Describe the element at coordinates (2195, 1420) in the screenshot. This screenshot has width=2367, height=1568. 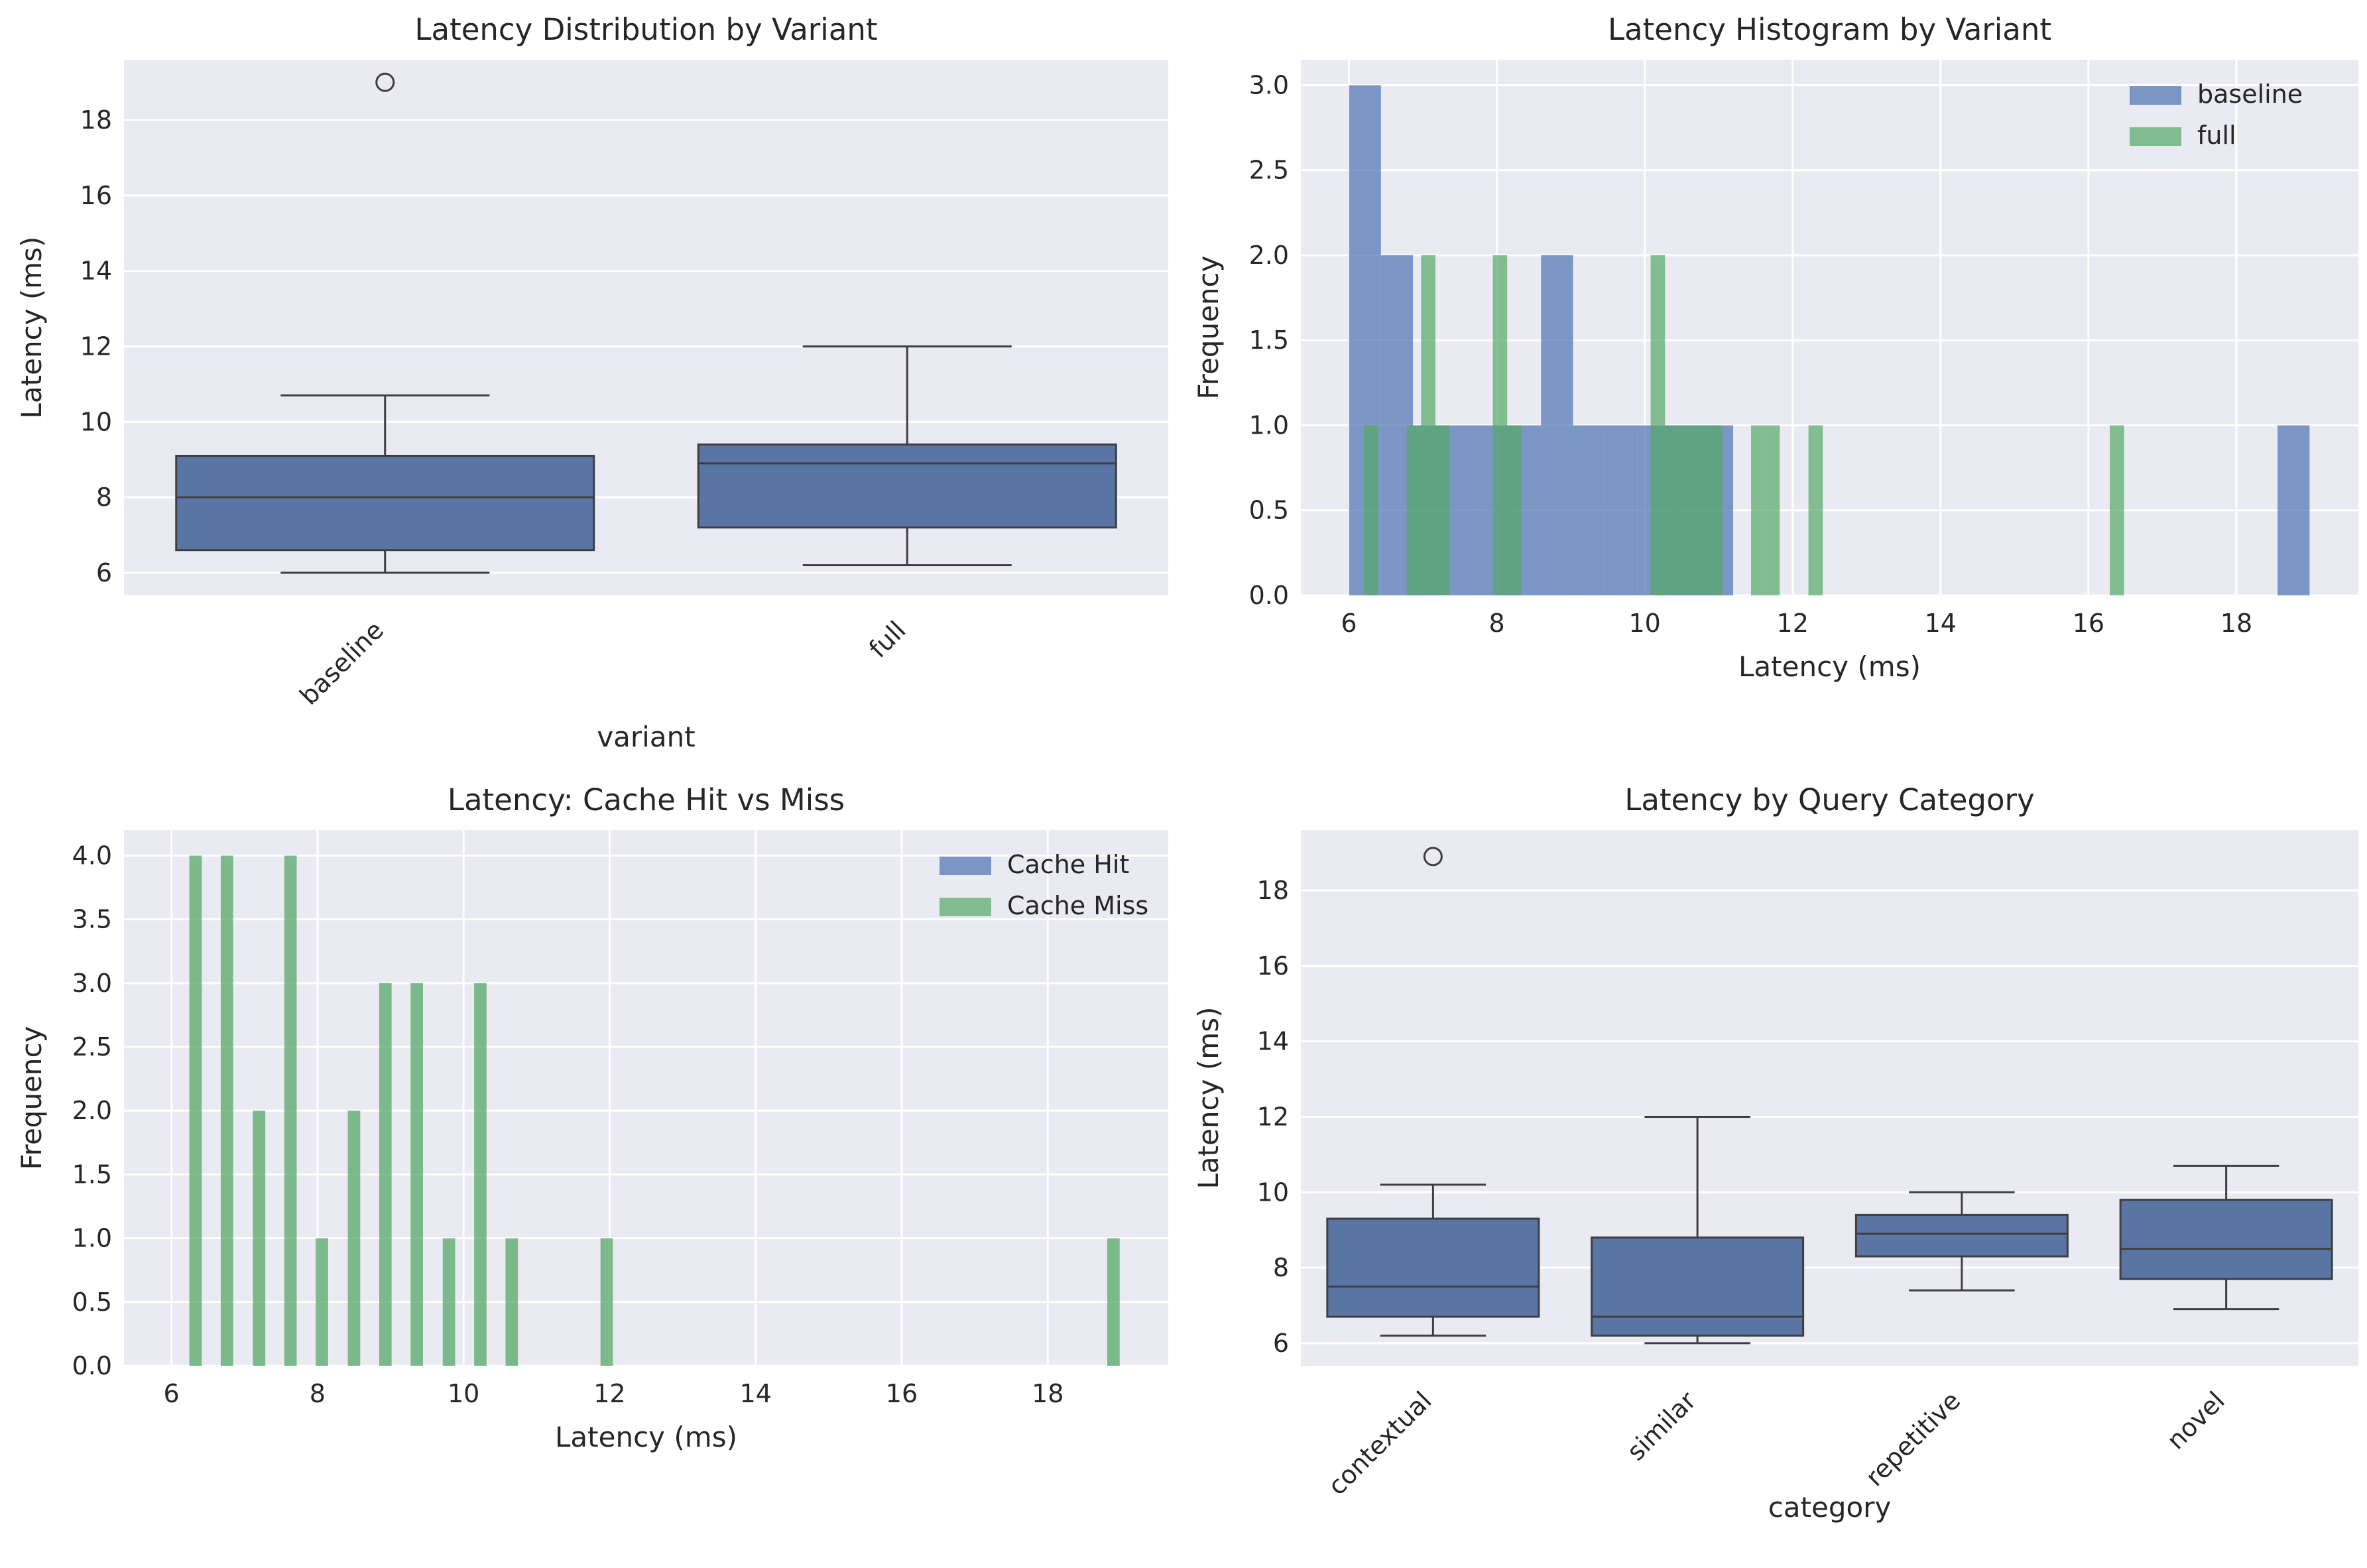
I see `x-tick-label: novel` at that location.